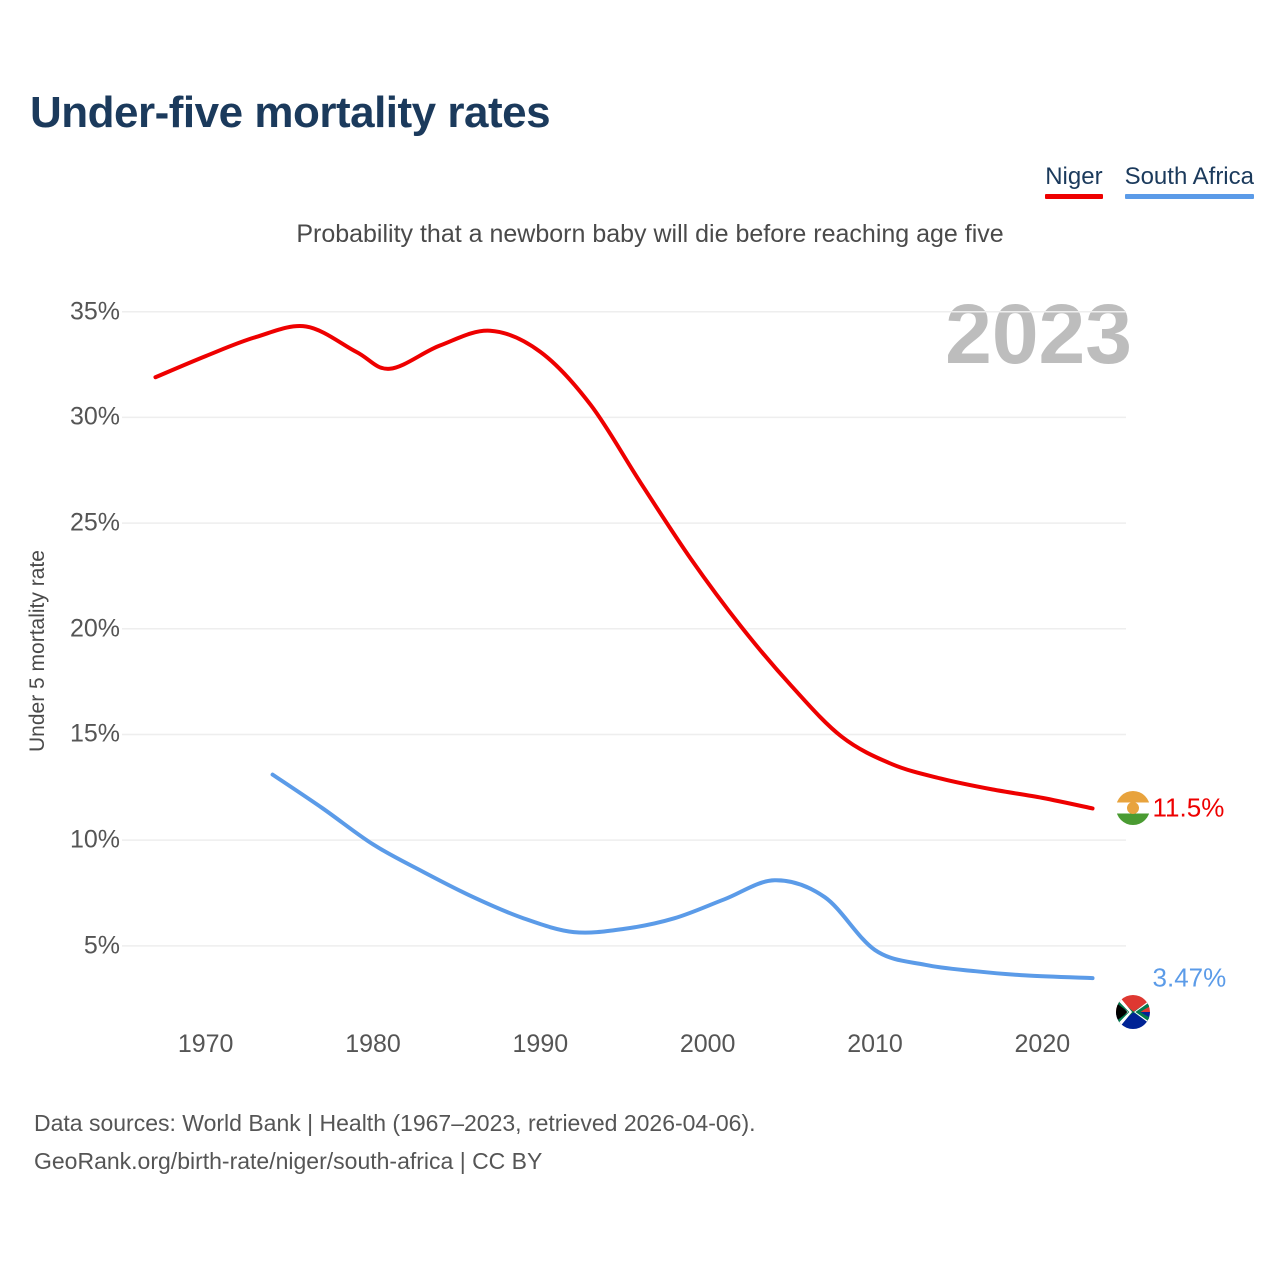 The image size is (1280, 1280). I want to click on series-line-south-africa, so click(682, 876).